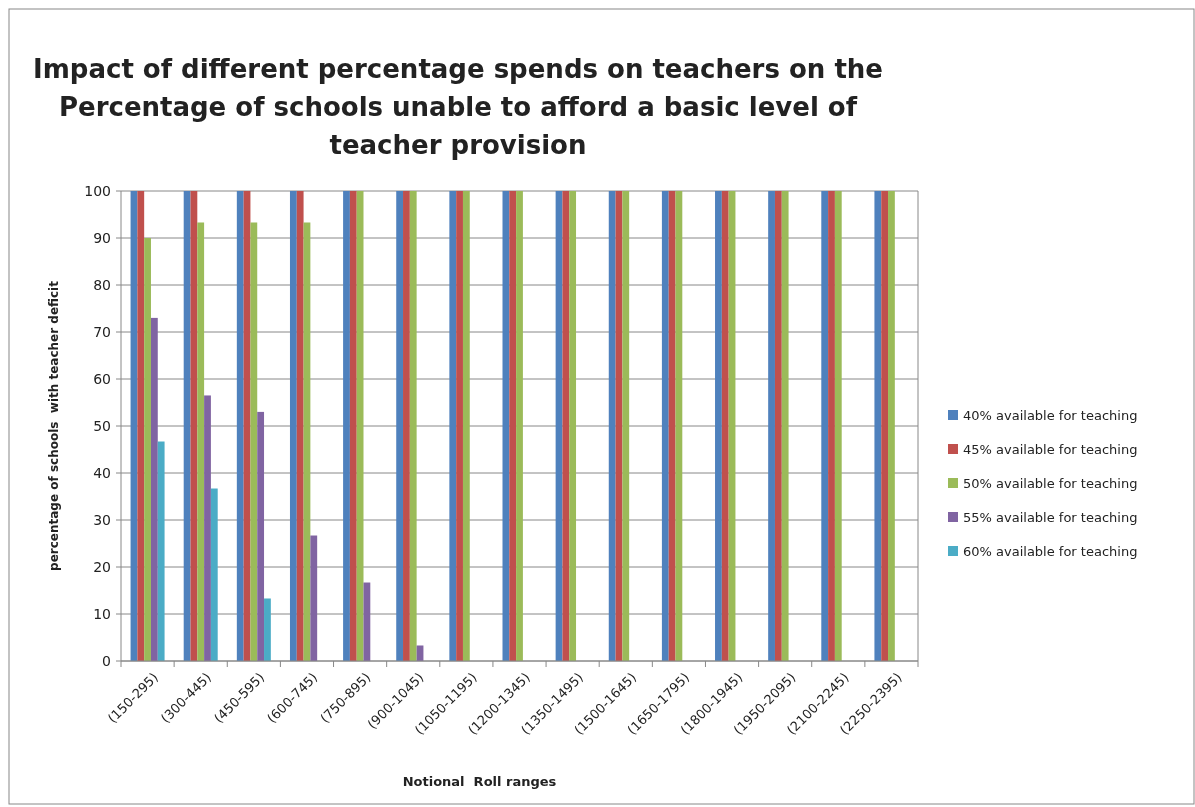 The image size is (1195, 807). What do you see at coordinates (458, 107) in the screenshot?
I see `chart-title: Impact of different percentage spends on teachers on the Percentage of schools unable to afford a basic level of teacher provision` at bounding box center [458, 107].